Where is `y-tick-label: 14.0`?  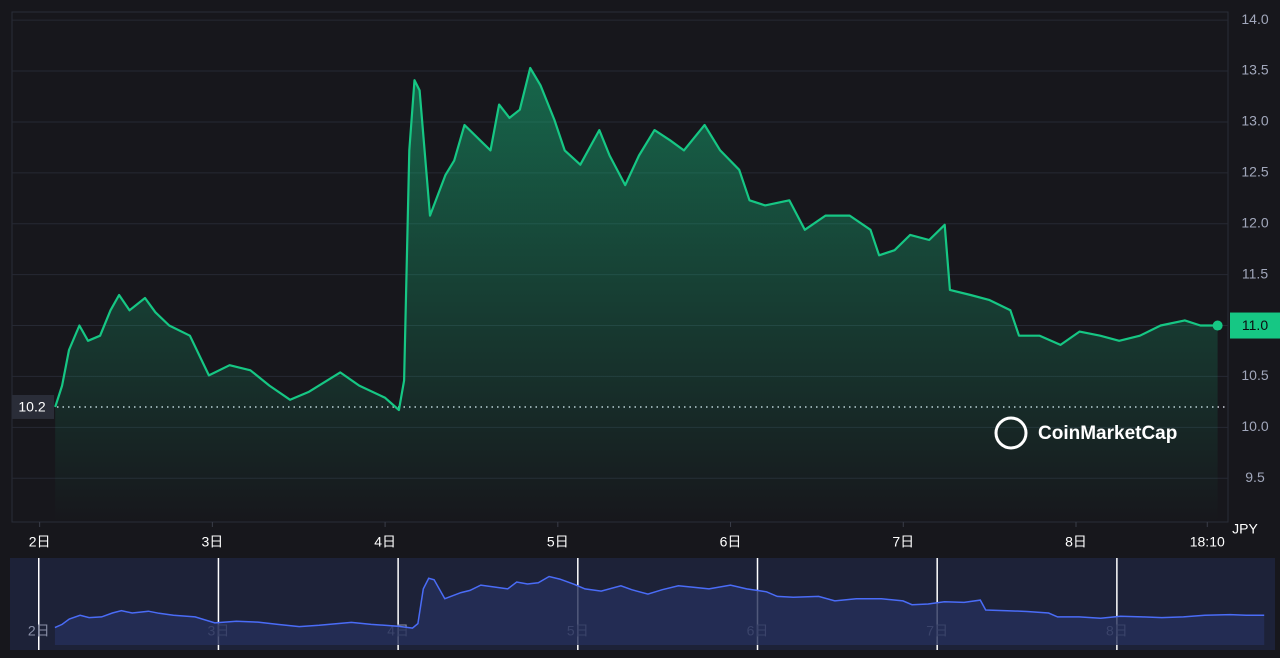 y-tick-label: 14.0 is located at coordinates (1254, 19).